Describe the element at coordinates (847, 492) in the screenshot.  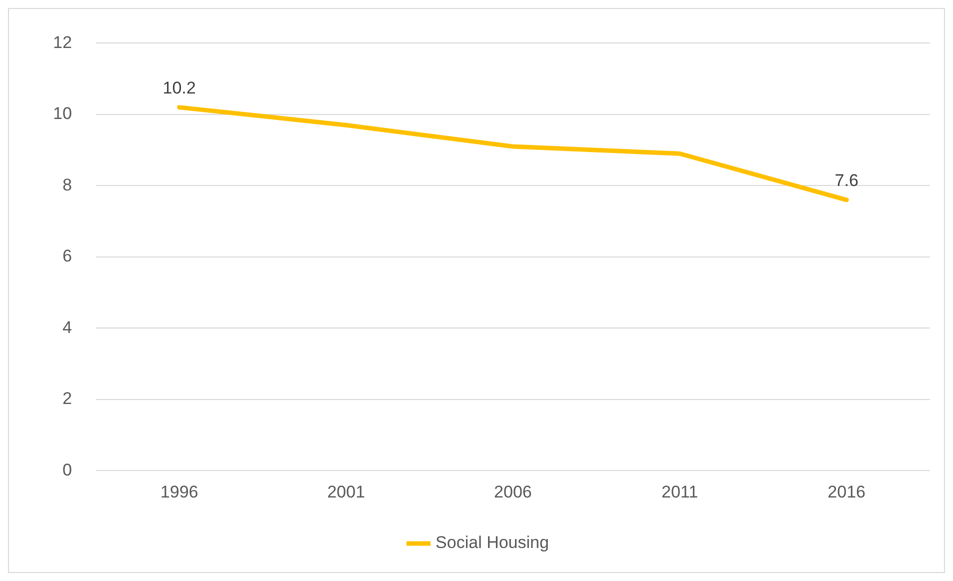
I see `x-tick-label: 2016` at that location.